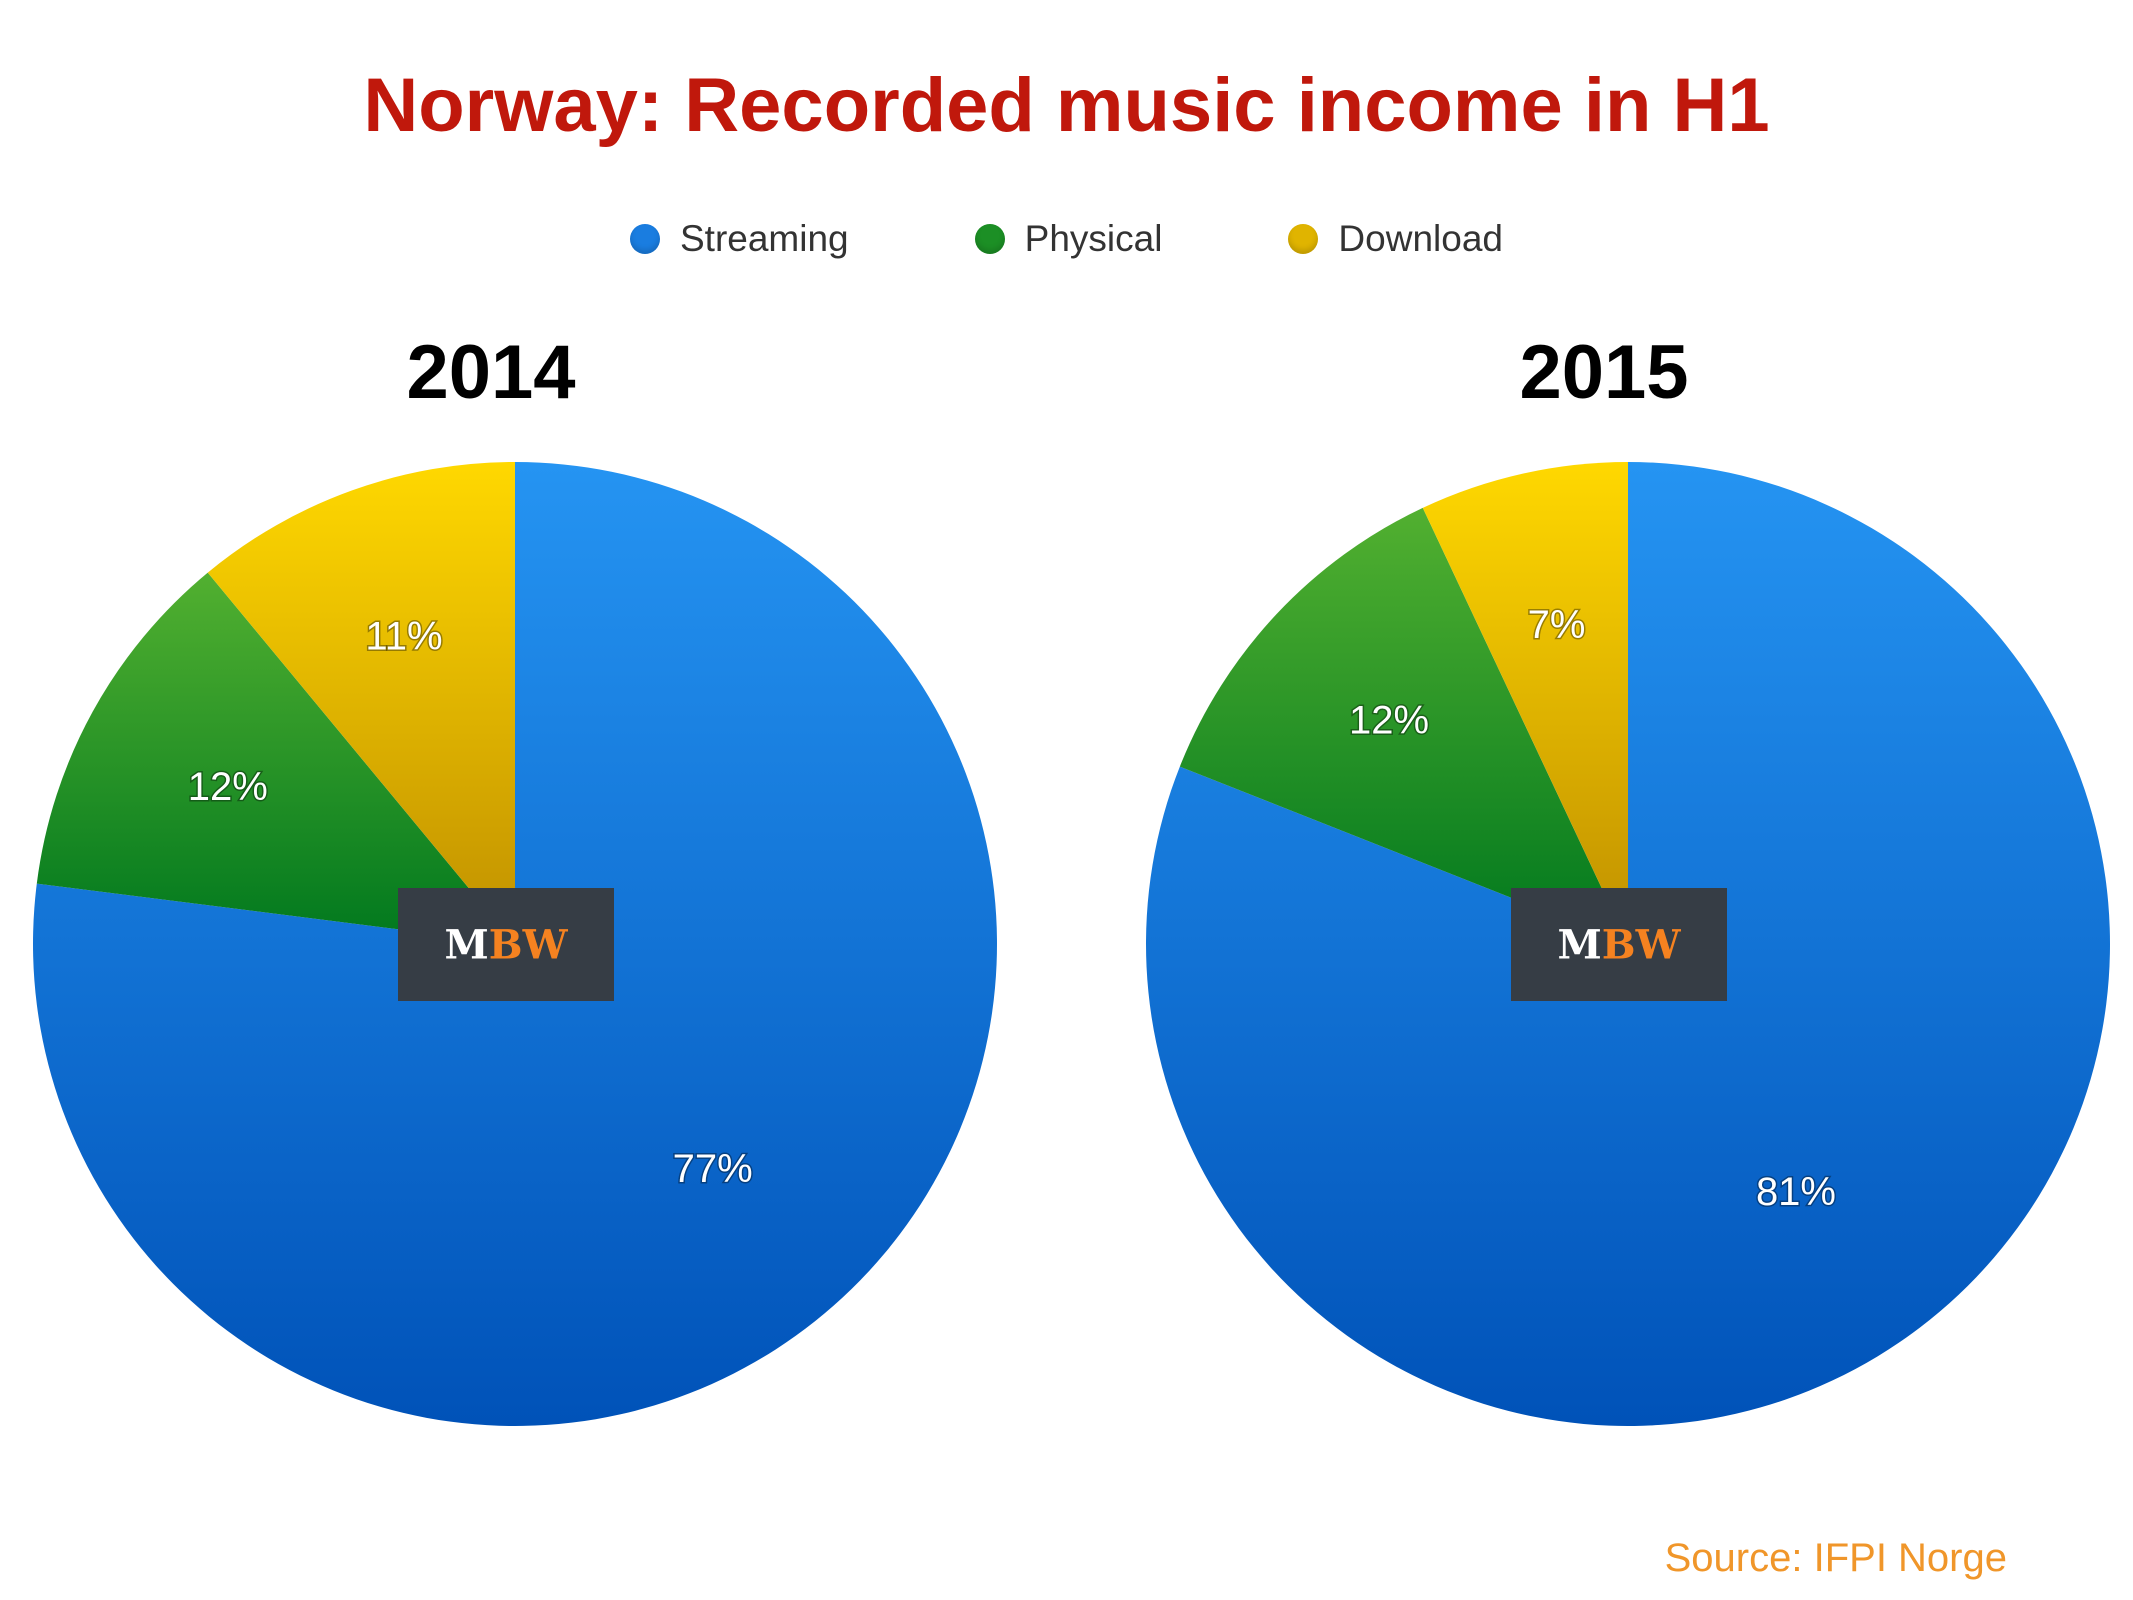 The image size is (2133, 1600). I want to click on slice-physical-2015, so click(1403, 725).